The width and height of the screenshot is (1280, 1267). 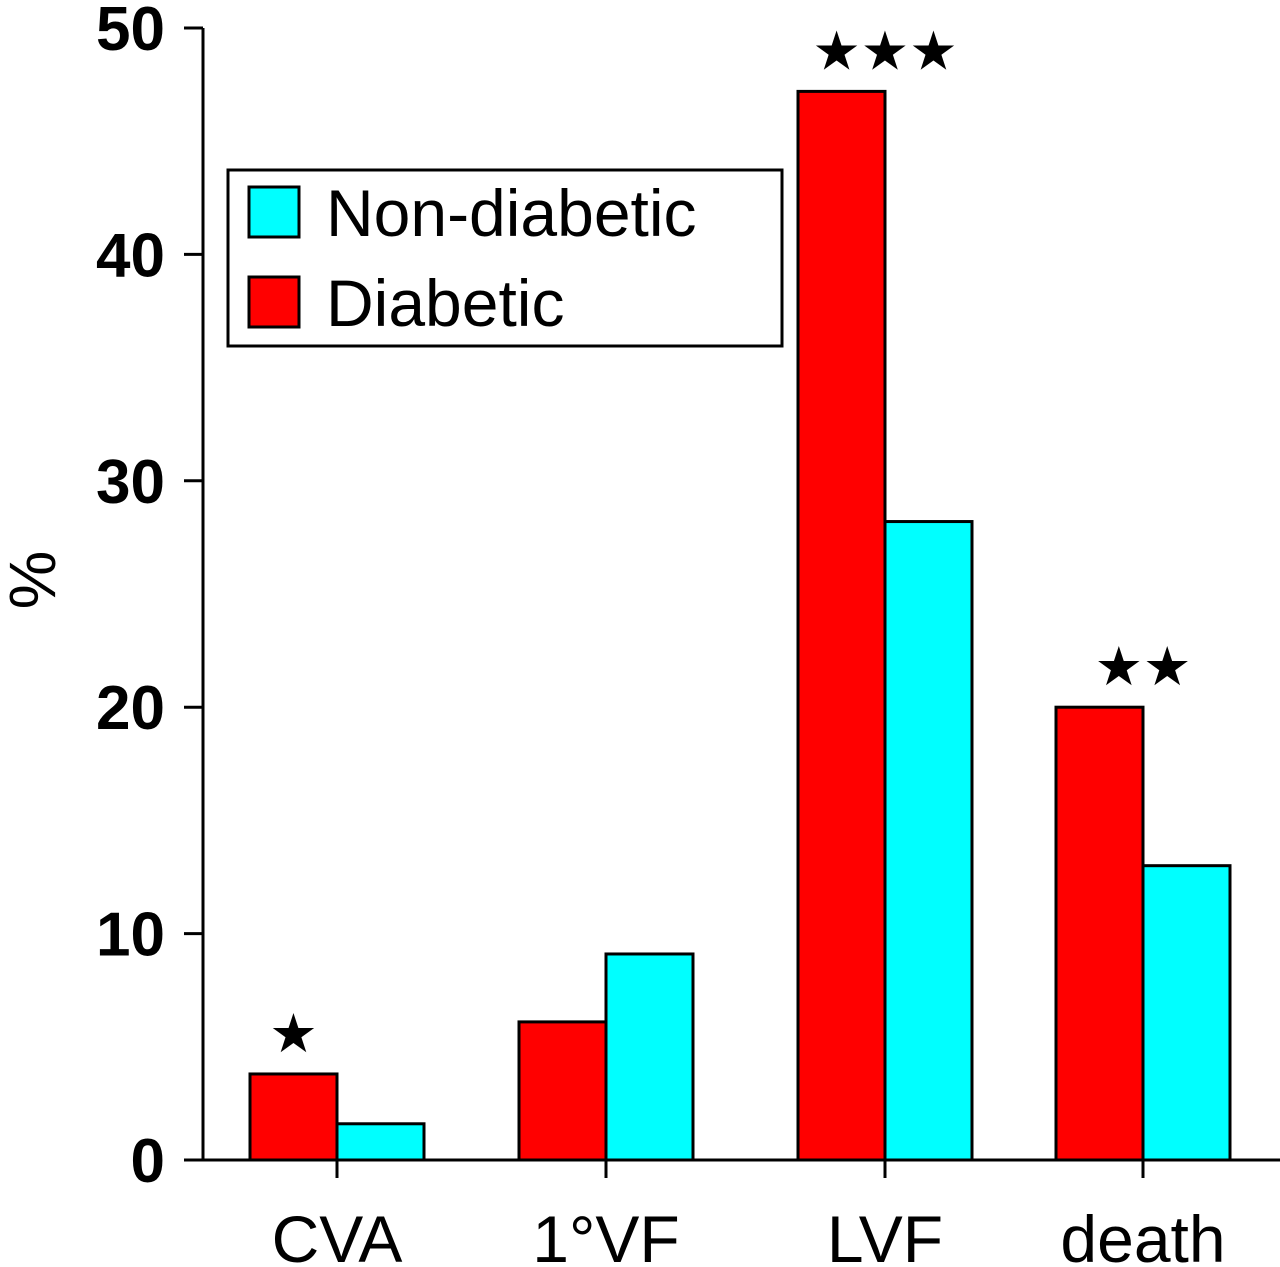 I want to click on significance-stars: ★, so click(x=293, y=1033).